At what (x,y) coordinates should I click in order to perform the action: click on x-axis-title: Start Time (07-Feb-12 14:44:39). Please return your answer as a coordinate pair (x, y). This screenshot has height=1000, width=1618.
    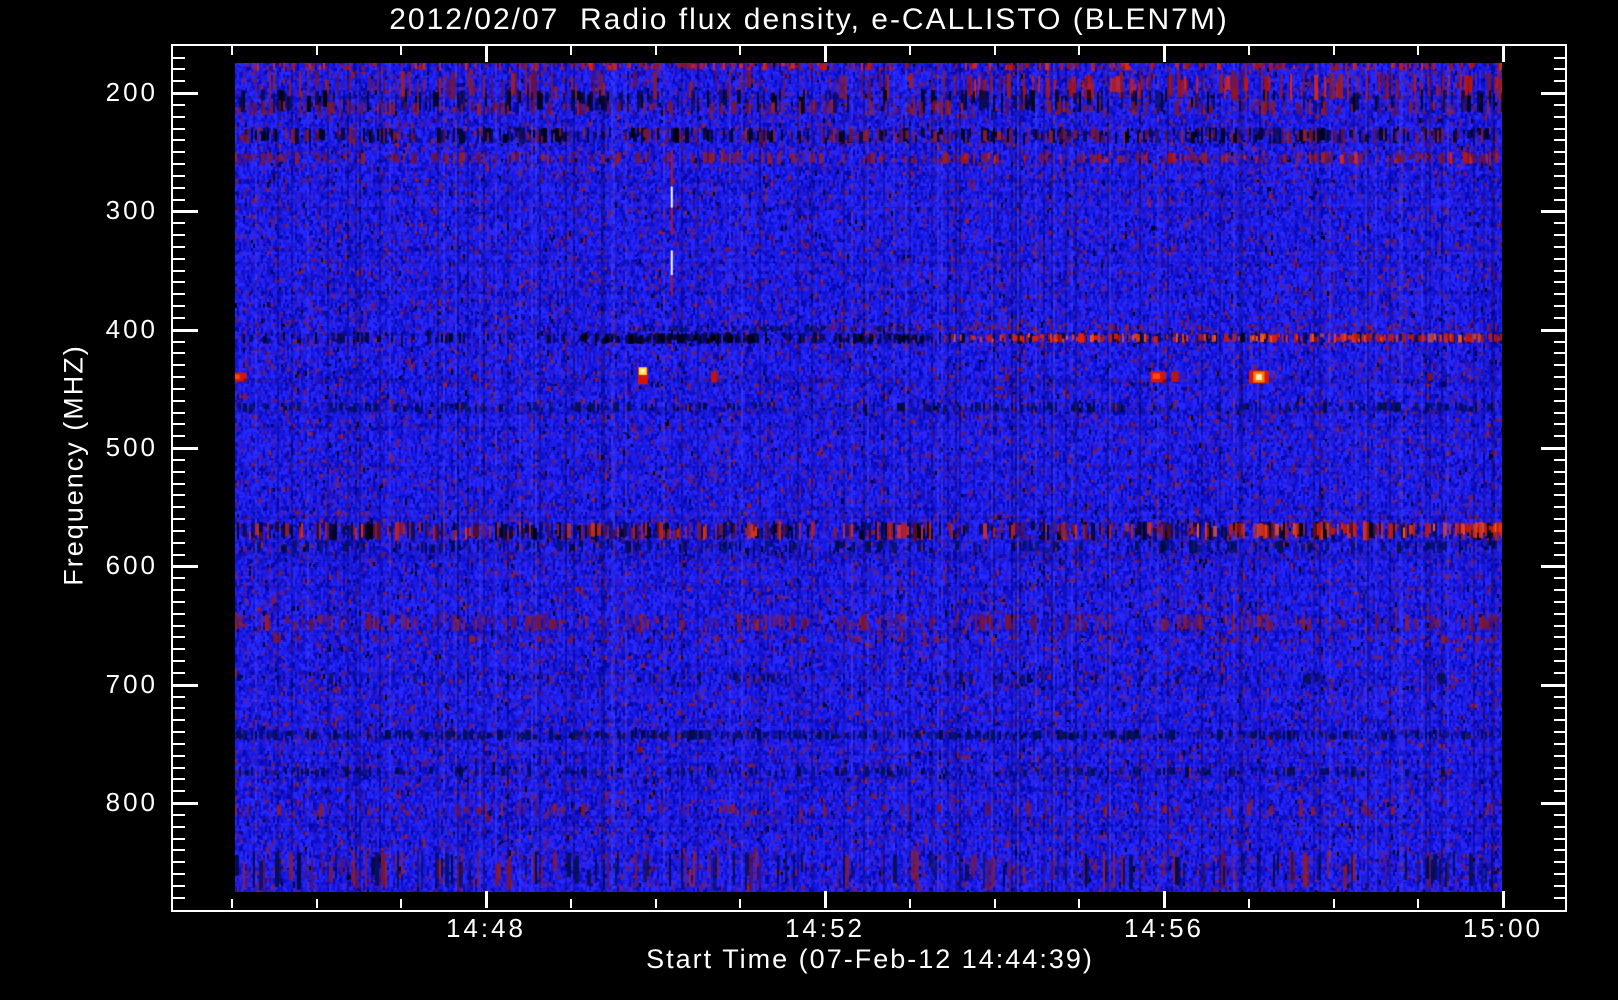
    Looking at the image, I should click on (870, 959).